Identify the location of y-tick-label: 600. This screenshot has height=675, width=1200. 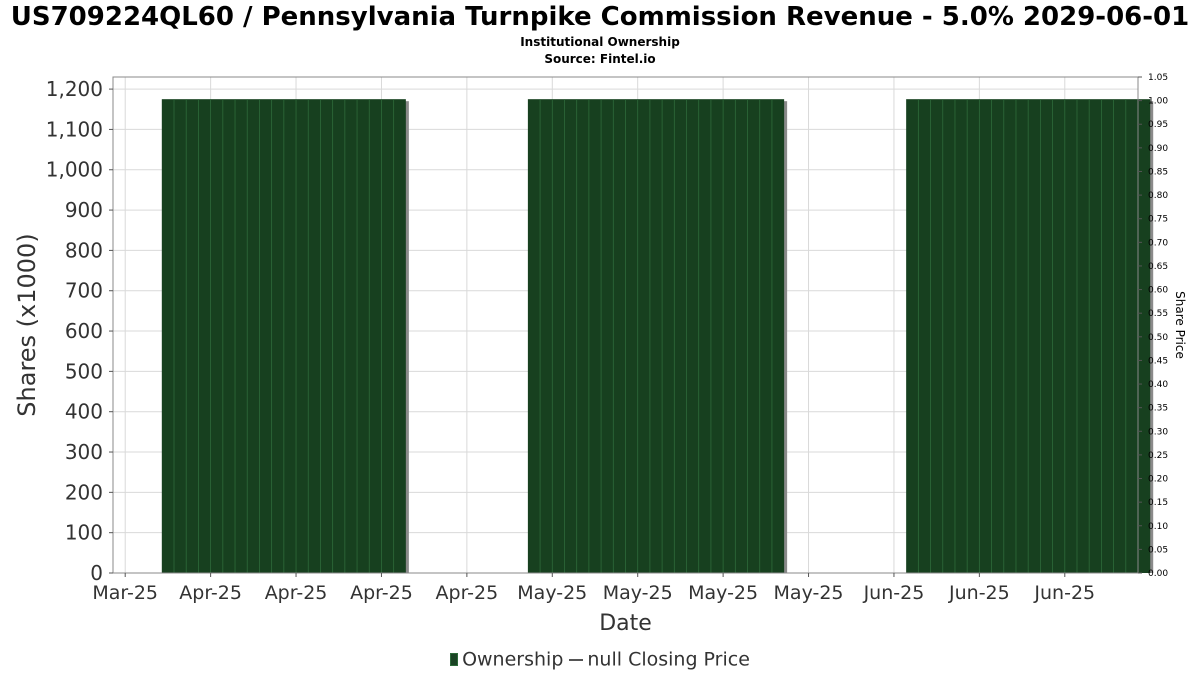
(84, 331).